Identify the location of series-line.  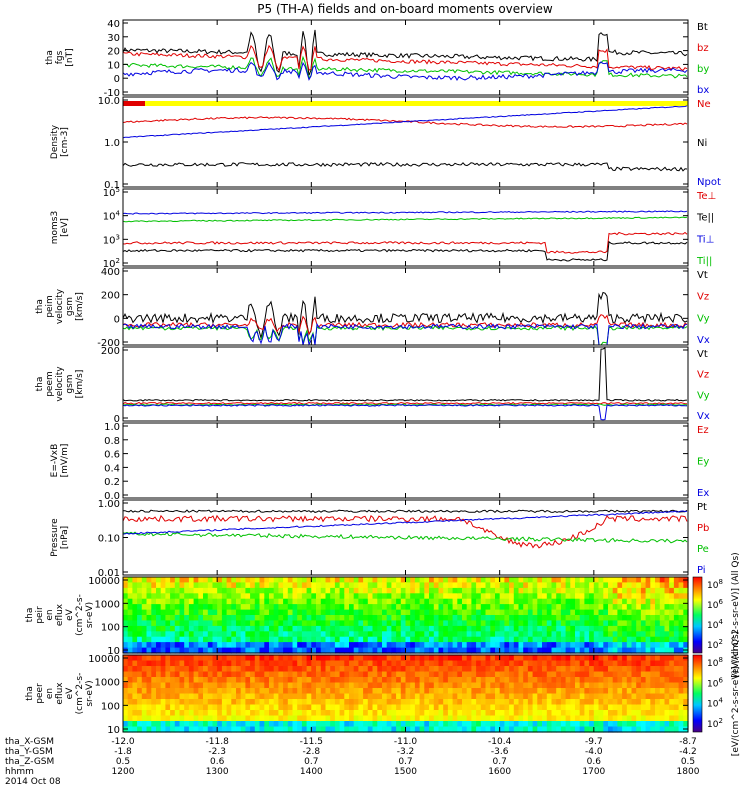
(405, 531).